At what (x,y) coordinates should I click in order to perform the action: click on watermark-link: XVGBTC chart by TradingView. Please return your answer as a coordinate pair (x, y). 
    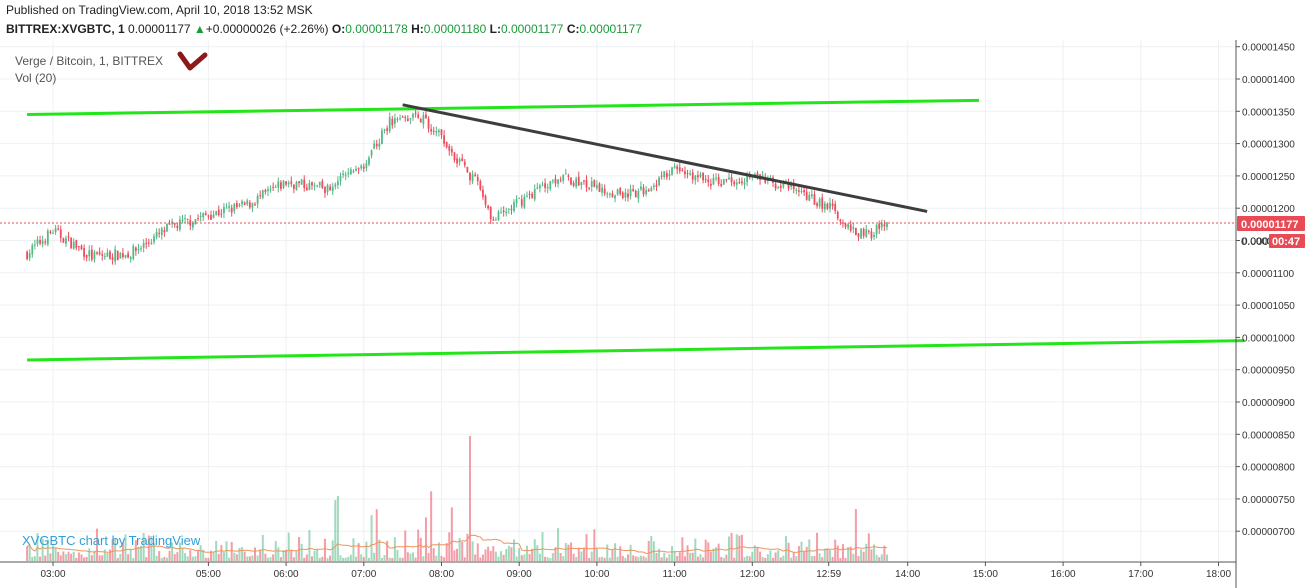
    Looking at the image, I should click on (111, 540).